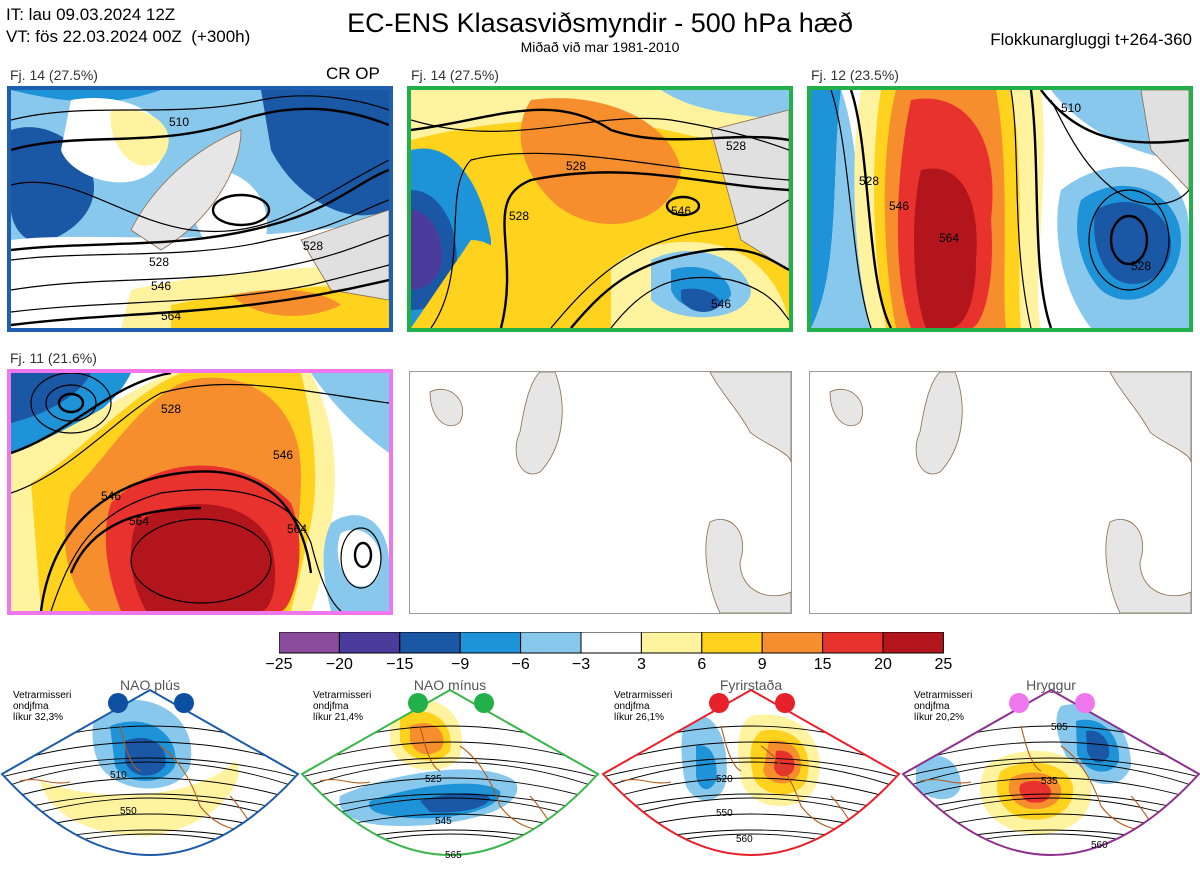 The width and height of the screenshot is (1200, 871). I want to click on colorbar-tick-label: −3, so click(581, 664).